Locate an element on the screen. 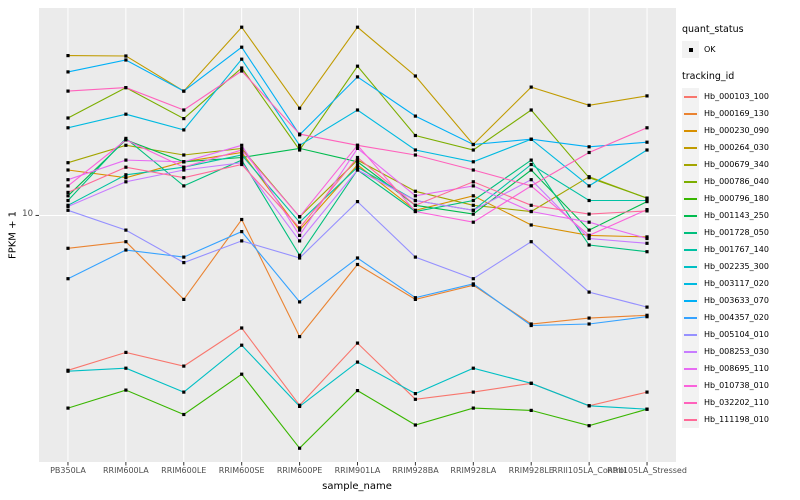  legend-item: Hb_003117_020 is located at coordinates (741, 283).